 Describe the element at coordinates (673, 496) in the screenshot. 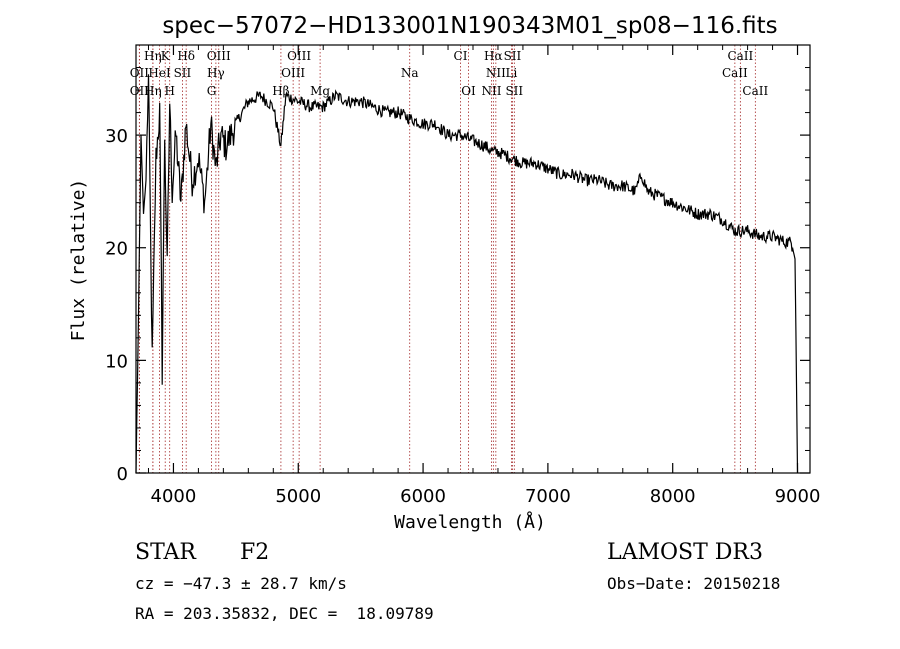

I see `x-tick-label: 8000` at that location.